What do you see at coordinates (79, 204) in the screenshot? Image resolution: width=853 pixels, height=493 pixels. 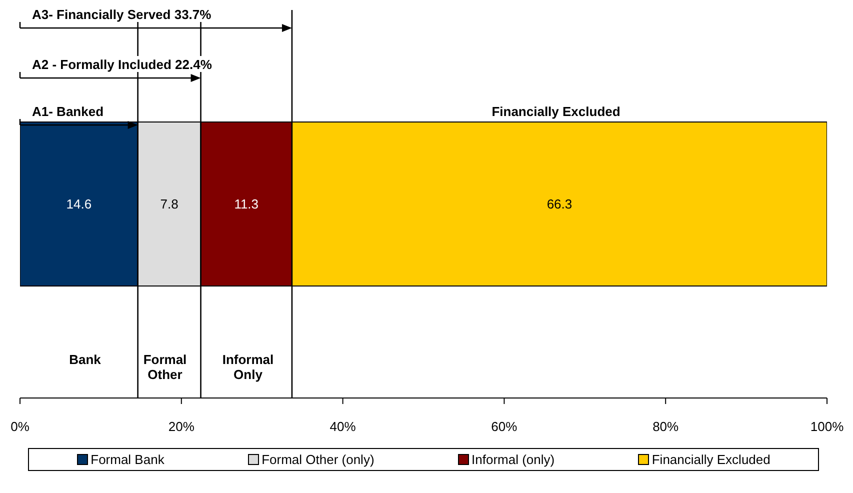 I see `data-label: 14.6` at bounding box center [79, 204].